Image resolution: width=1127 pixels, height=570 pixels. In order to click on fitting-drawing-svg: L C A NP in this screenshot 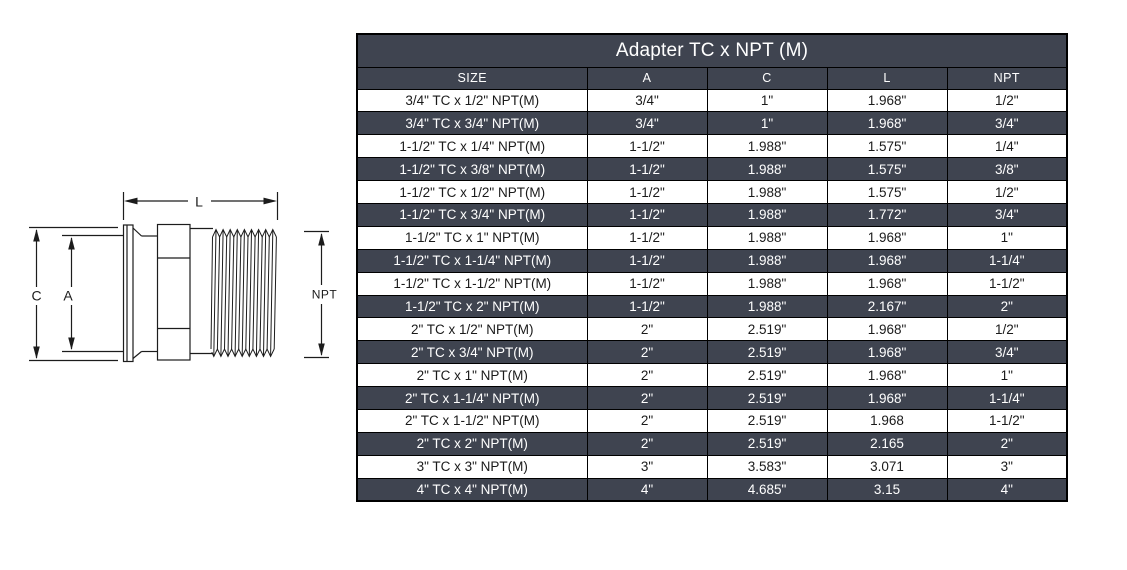, I will do `click(183, 277)`.